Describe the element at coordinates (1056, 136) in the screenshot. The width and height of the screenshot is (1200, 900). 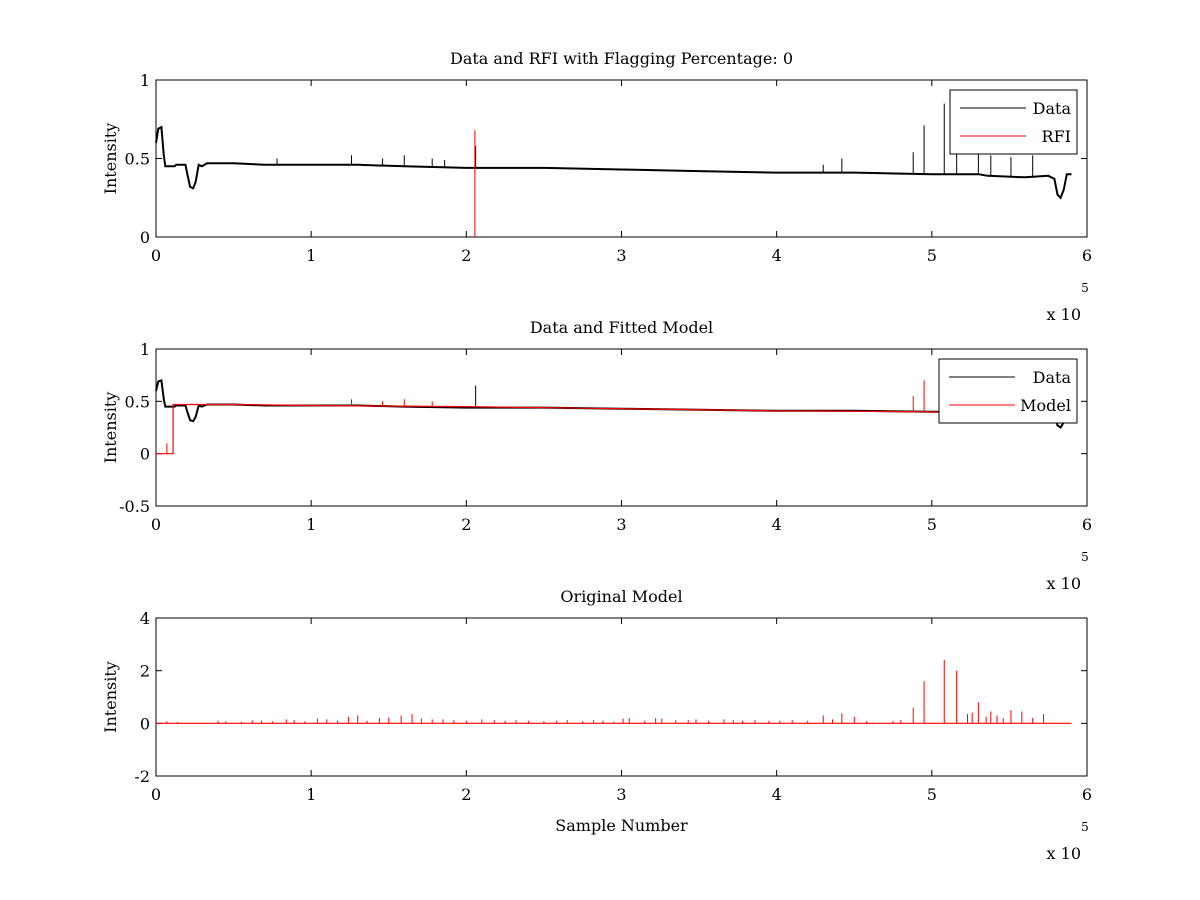
I see `legend-label: RFI` at that location.